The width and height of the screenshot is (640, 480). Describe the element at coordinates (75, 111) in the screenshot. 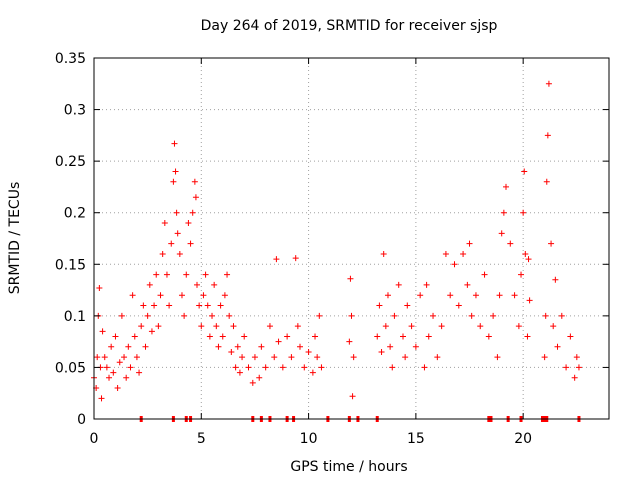

I see `y-tick-label: 0.3` at that location.